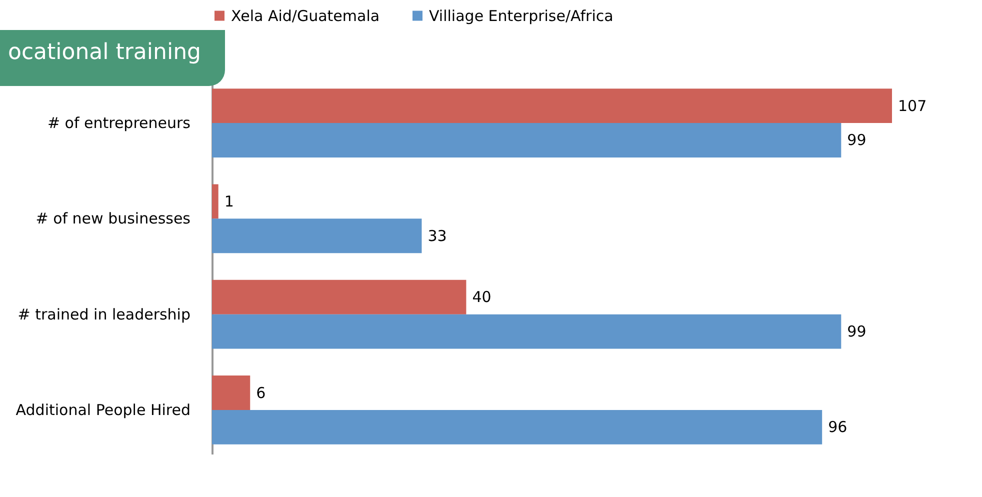 Image resolution: width=982 pixels, height=497 pixels. Describe the element at coordinates (261, 393) in the screenshot. I see `data-label: 6` at that location.